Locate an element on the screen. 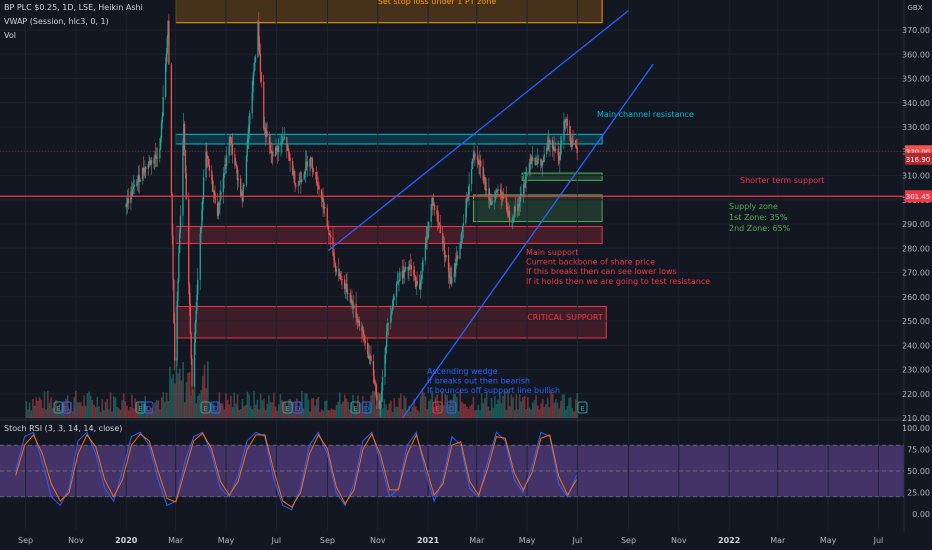 This screenshot has height=550, width=932. time-tick-label: Sep is located at coordinates (25, 540).